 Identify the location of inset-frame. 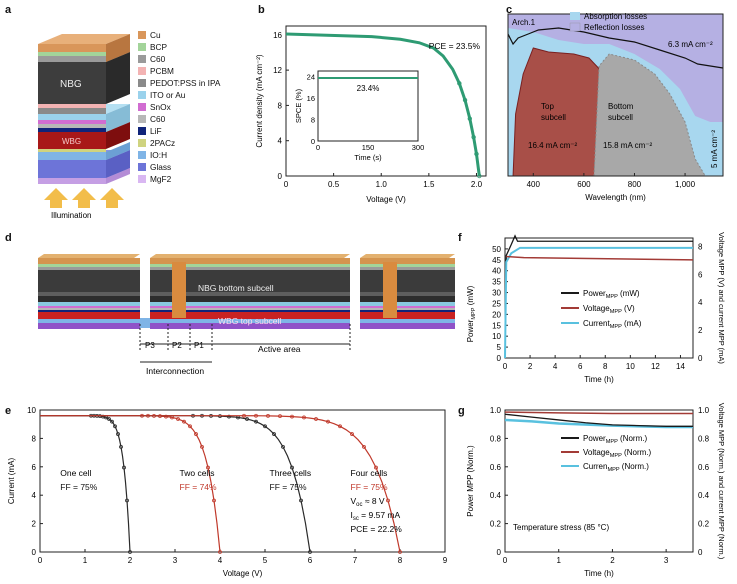
(368, 106).